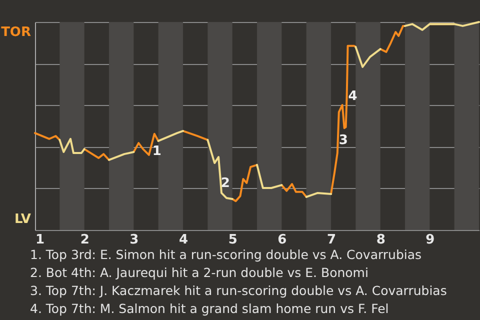  I want to click on text: 4. Top 7th: M. Salmon hit a grand slam home run vs F. Fel, so click(210, 309).